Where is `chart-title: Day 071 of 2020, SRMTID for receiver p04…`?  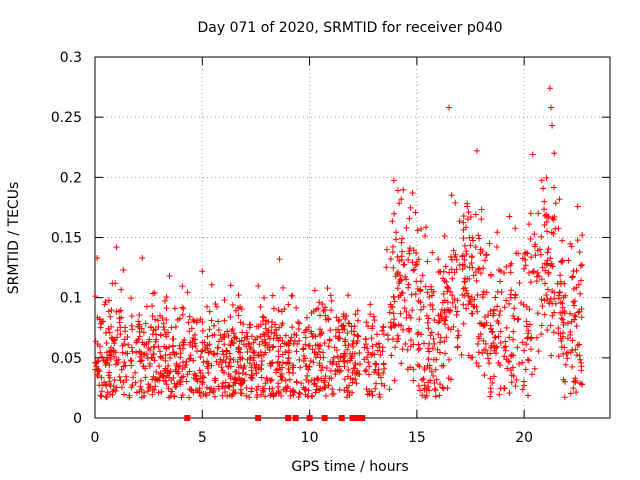 chart-title: Day 071 of 2020, SRMTID for receiver p04… is located at coordinates (349, 28).